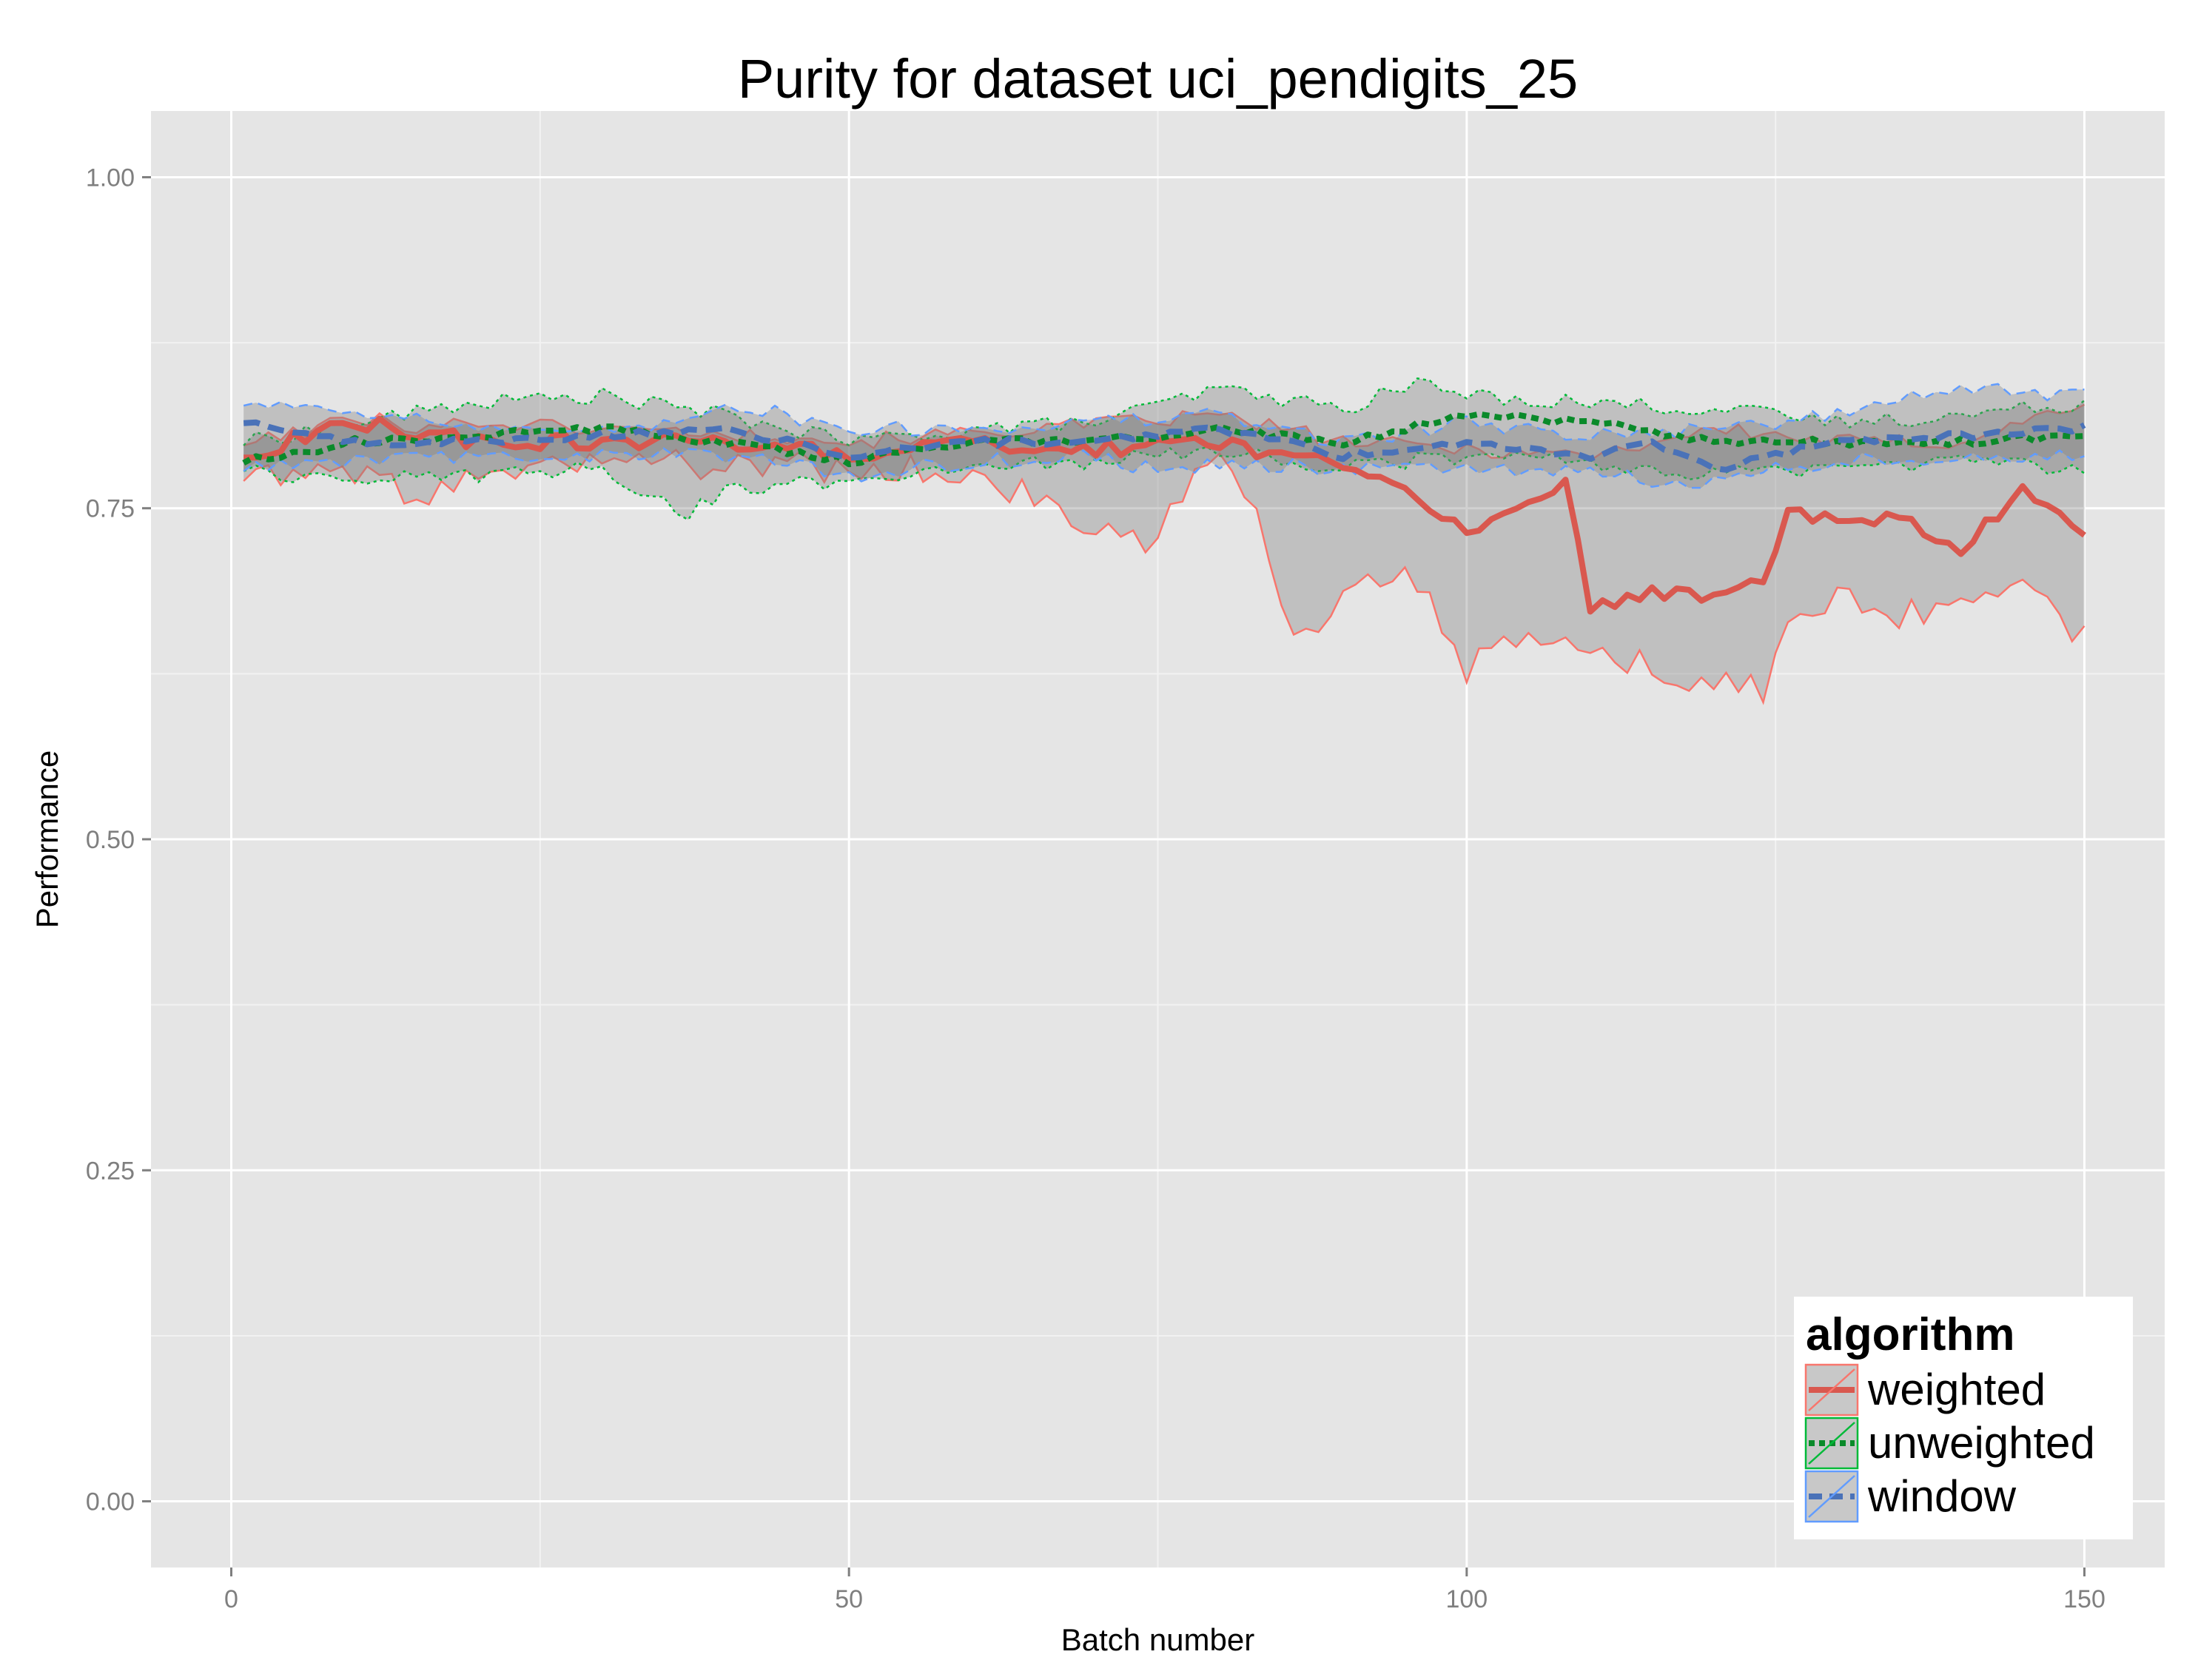  Describe the element at coordinates (47, 839) in the screenshot. I see `y-axis-title: Performance` at that location.